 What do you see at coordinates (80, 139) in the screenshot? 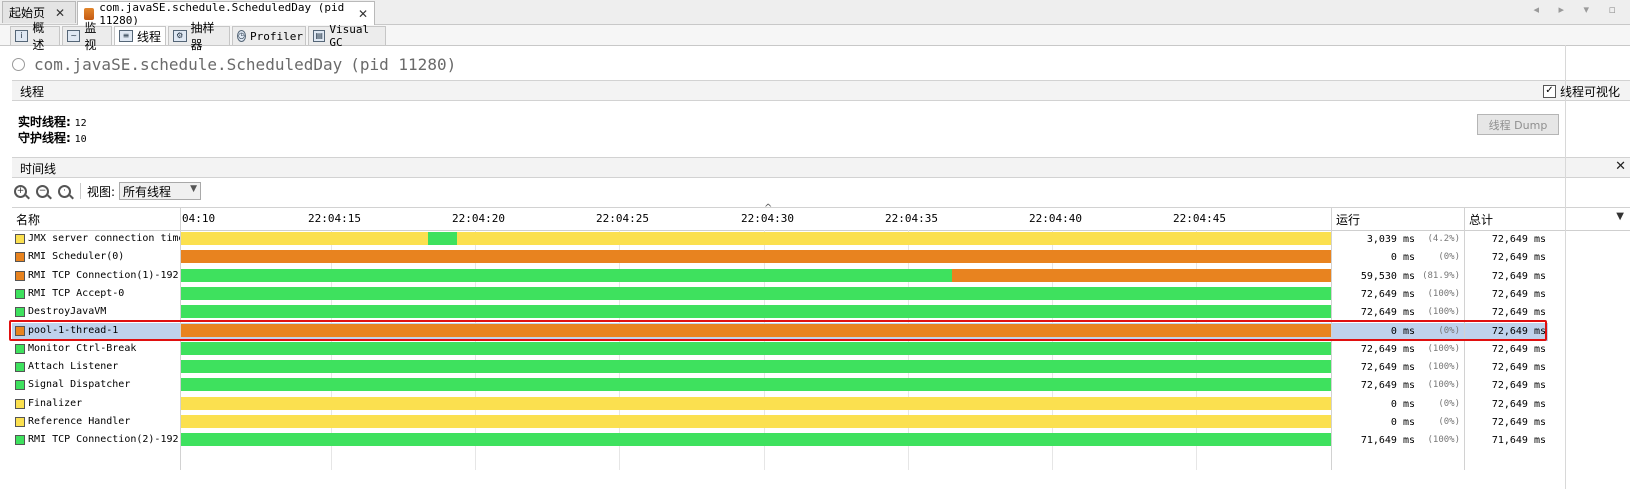
I see `daemon-threads-value: 10` at bounding box center [80, 139].